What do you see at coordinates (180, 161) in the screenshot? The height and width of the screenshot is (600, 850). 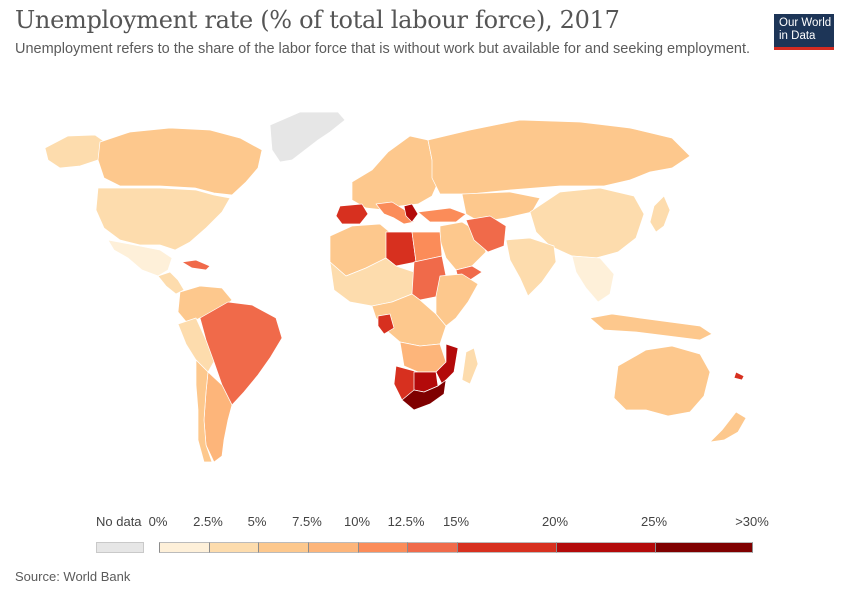 I see `region-canada` at bounding box center [180, 161].